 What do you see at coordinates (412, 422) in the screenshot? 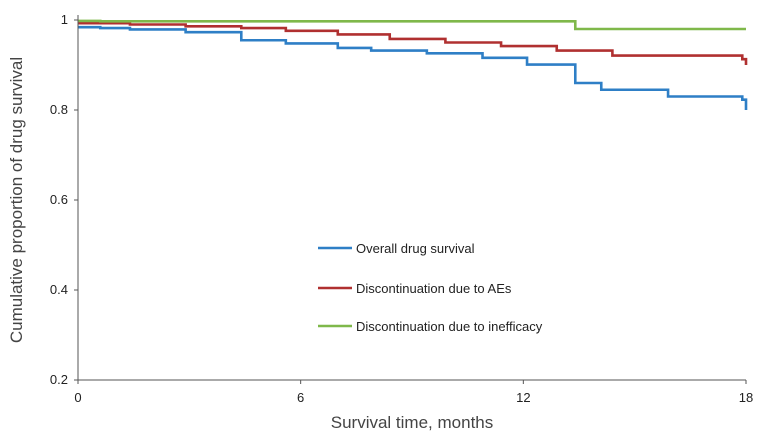
I see `x-axis-title: Survival time, months` at bounding box center [412, 422].